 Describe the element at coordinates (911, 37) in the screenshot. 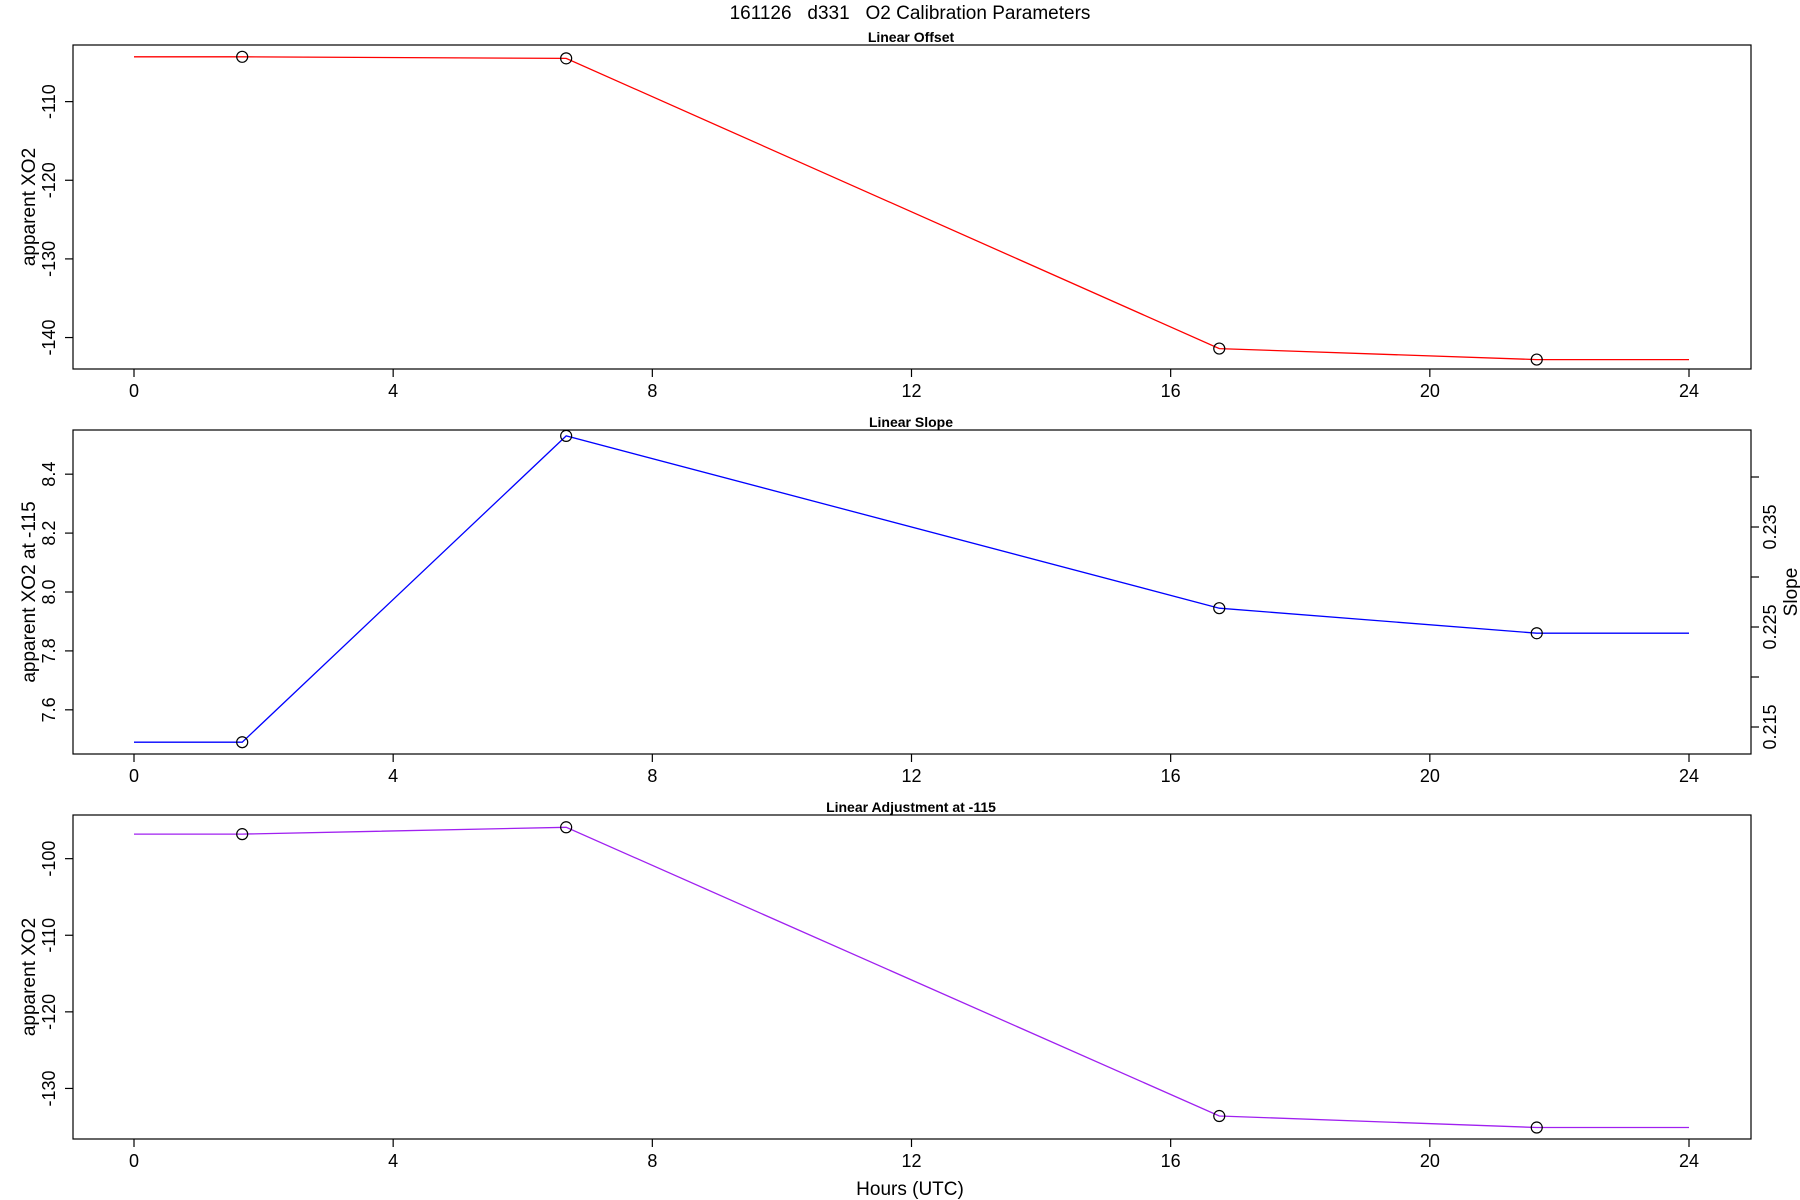

I see `offset-panel-title: Linear Offset` at that location.